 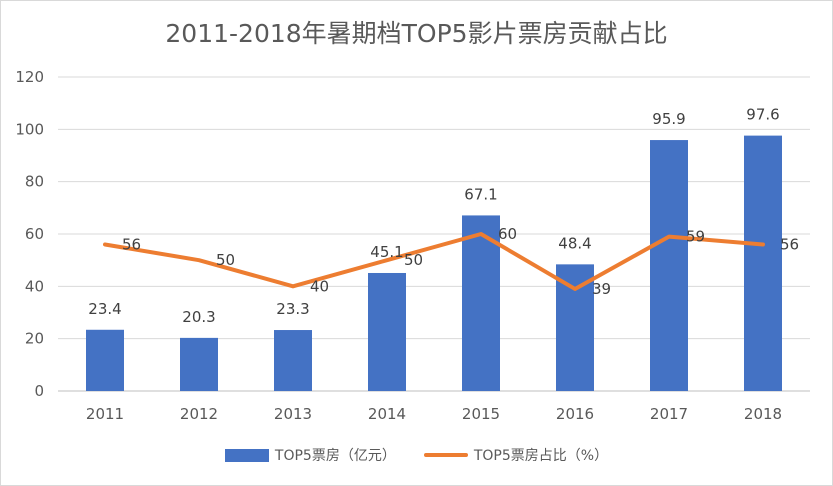 What do you see at coordinates (199, 414) in the screenshot?
I see `x-tick-label: 2012` at bounding box center [199, 414].